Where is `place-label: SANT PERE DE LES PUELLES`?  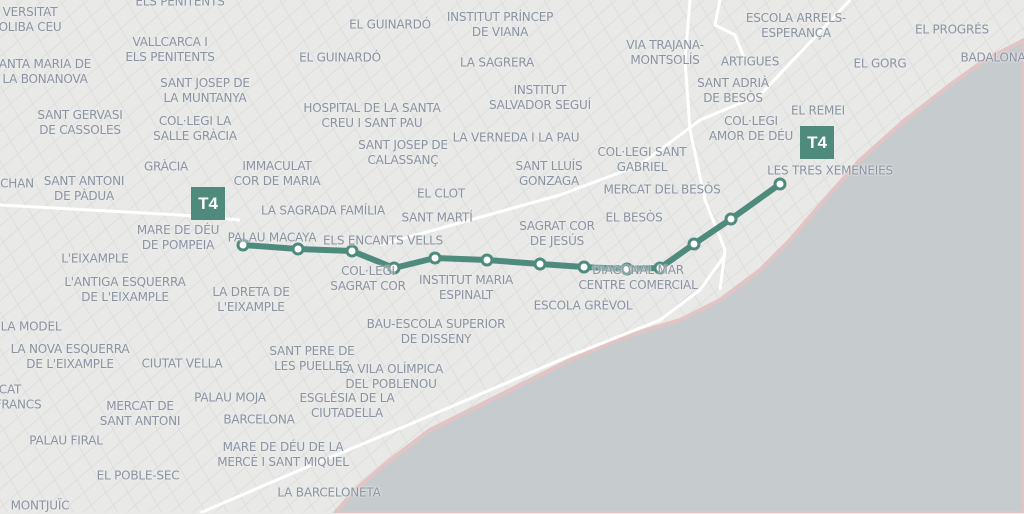 place-label: SANT PERE DE LES PUELLES is located at coordinates (312, 358).